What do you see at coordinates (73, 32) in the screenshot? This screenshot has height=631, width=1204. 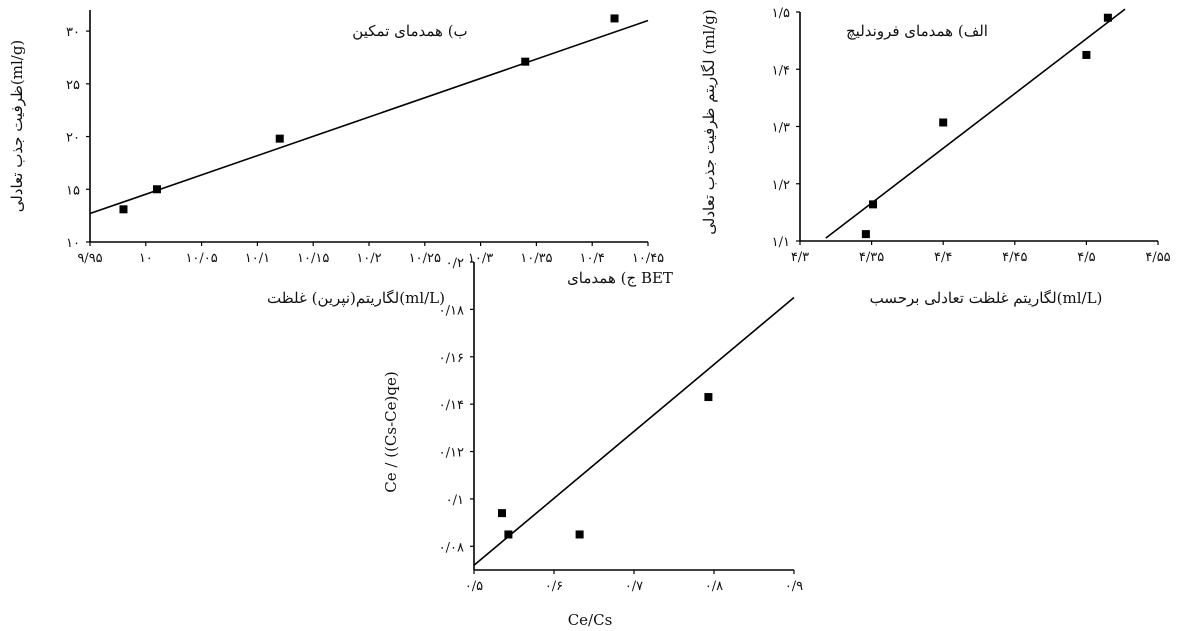 I see `temkin-y-tick-label: ۳۰` at bounding box center [73, 32].